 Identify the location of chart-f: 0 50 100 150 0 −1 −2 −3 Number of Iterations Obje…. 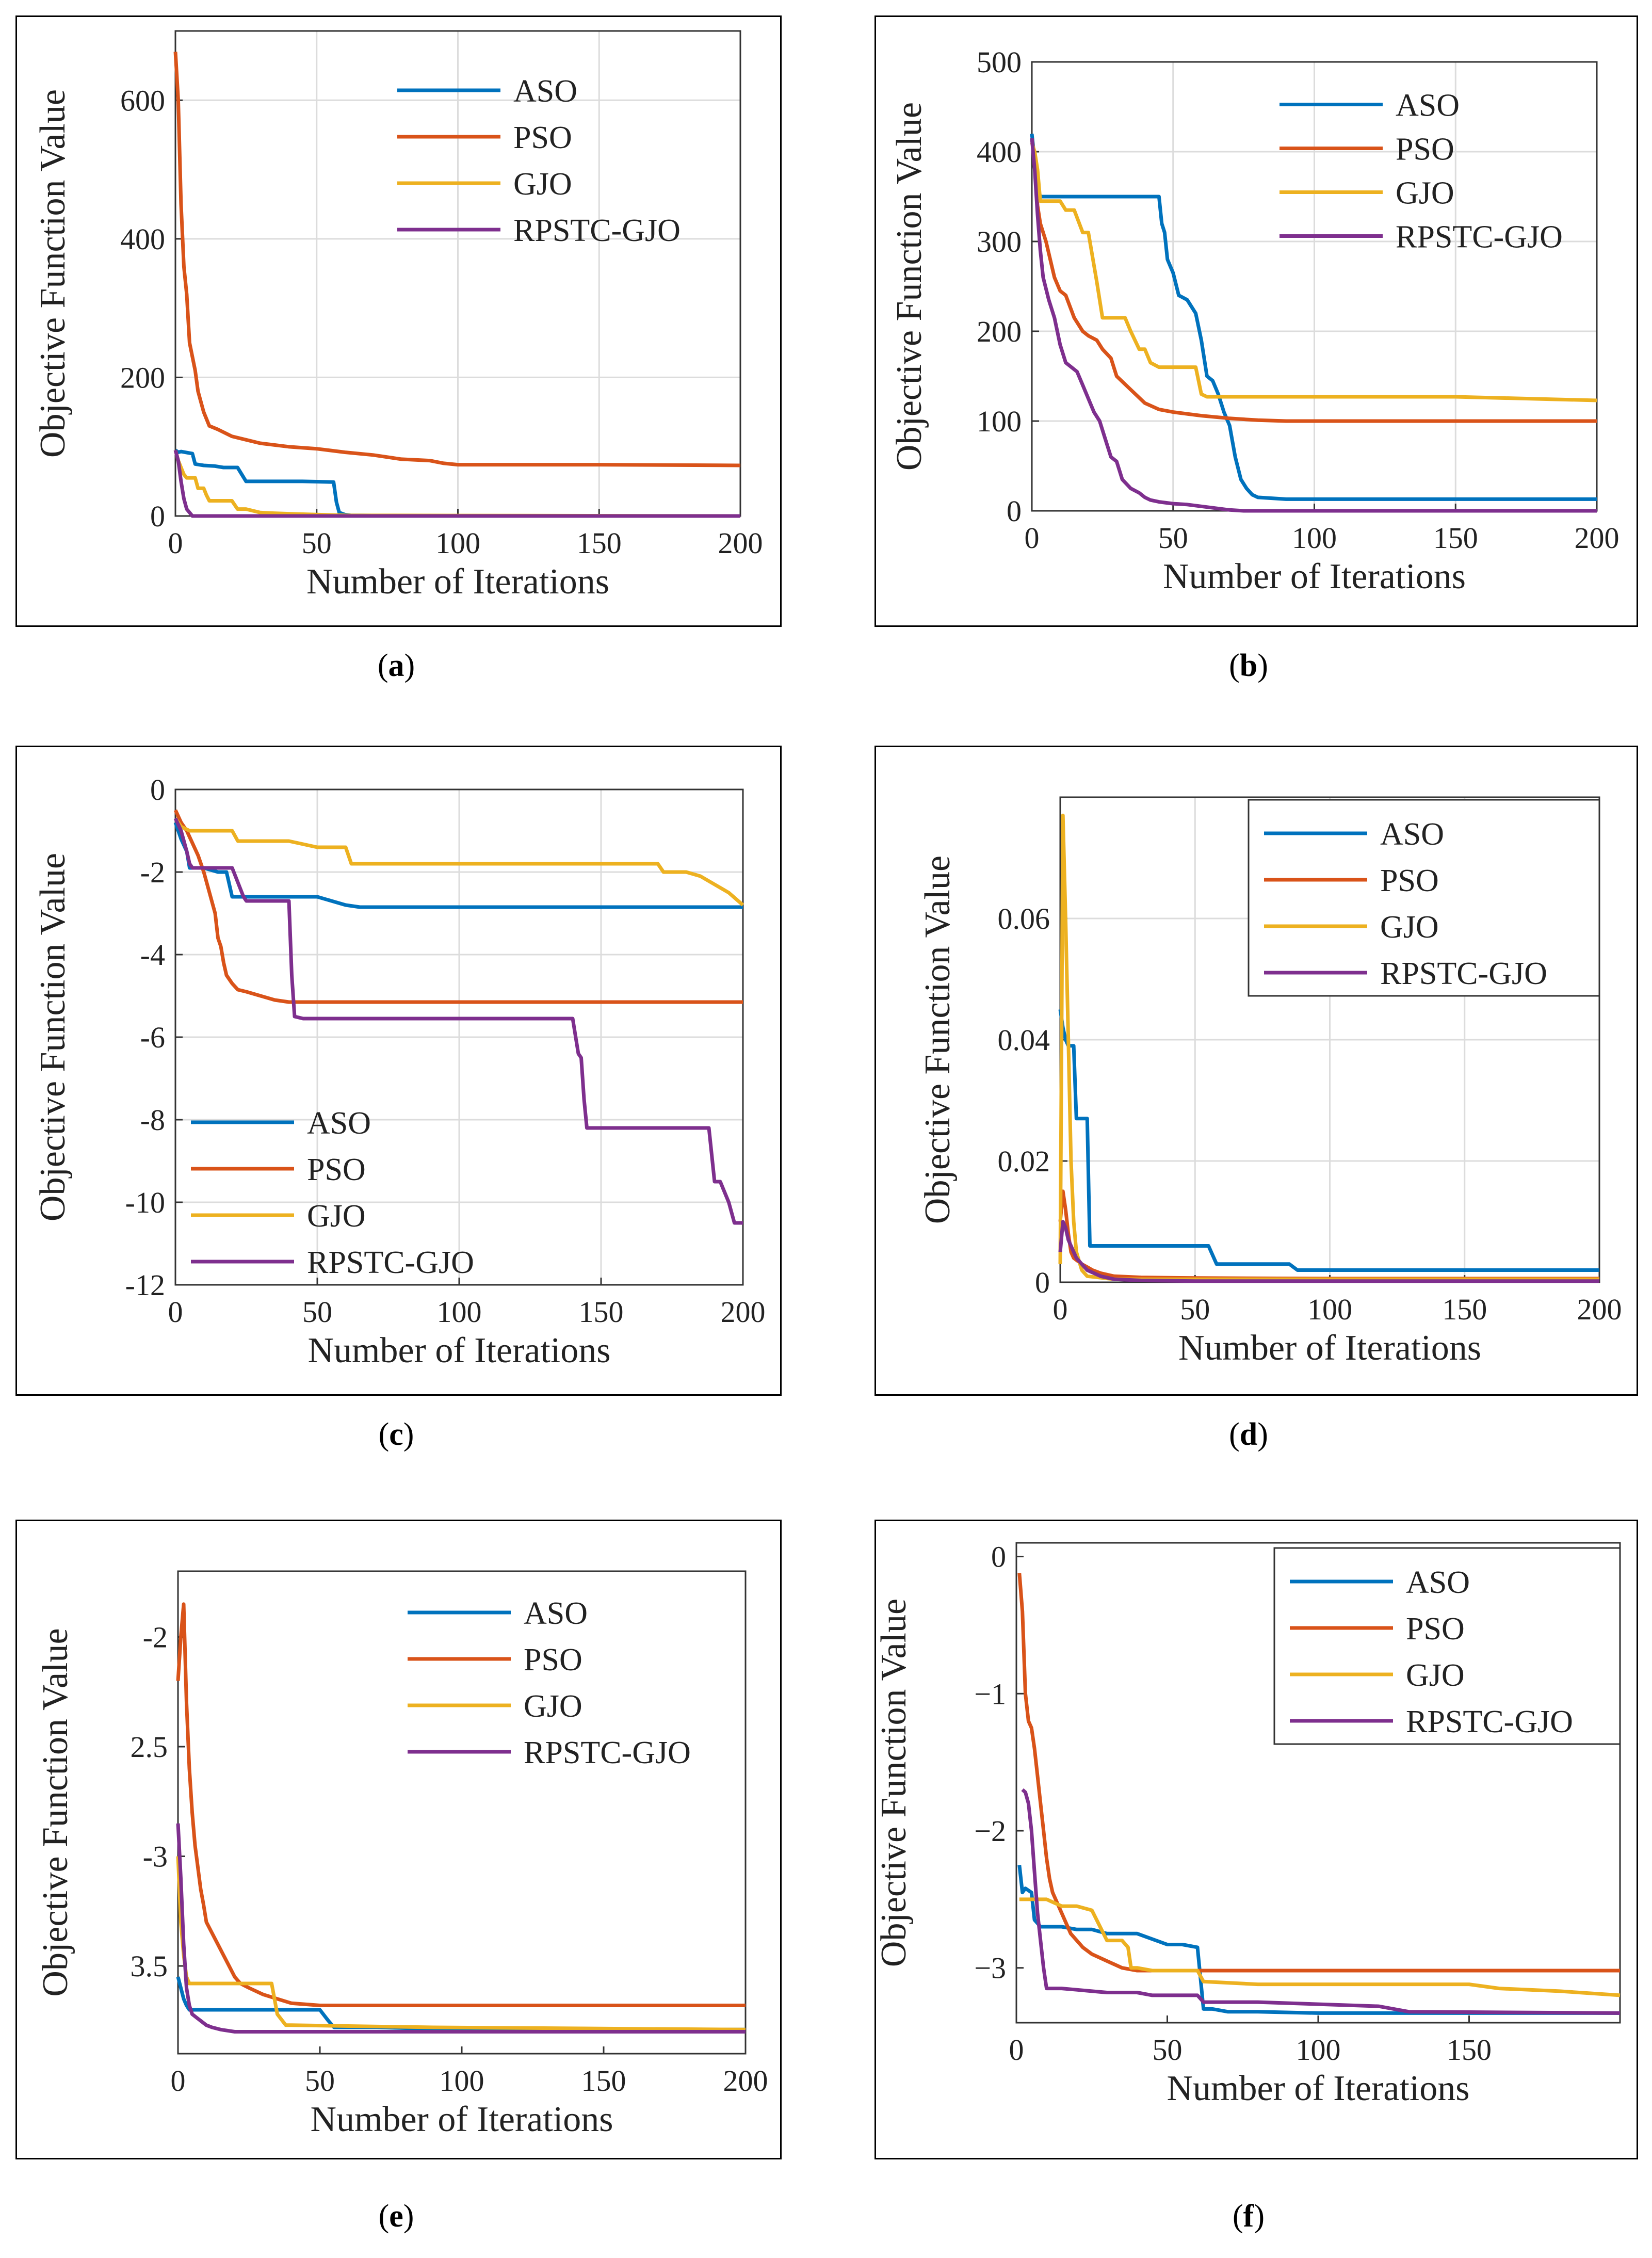
(1247, 1824).